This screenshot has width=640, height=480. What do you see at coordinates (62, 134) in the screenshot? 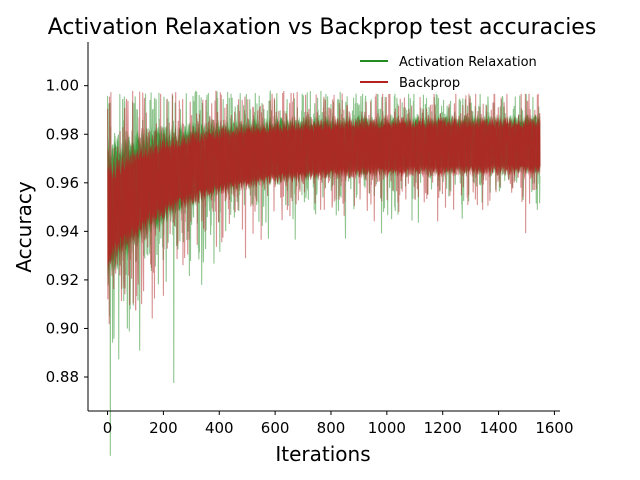
I see `y-tick-label: 0.98` at bounding box center [62, 134].